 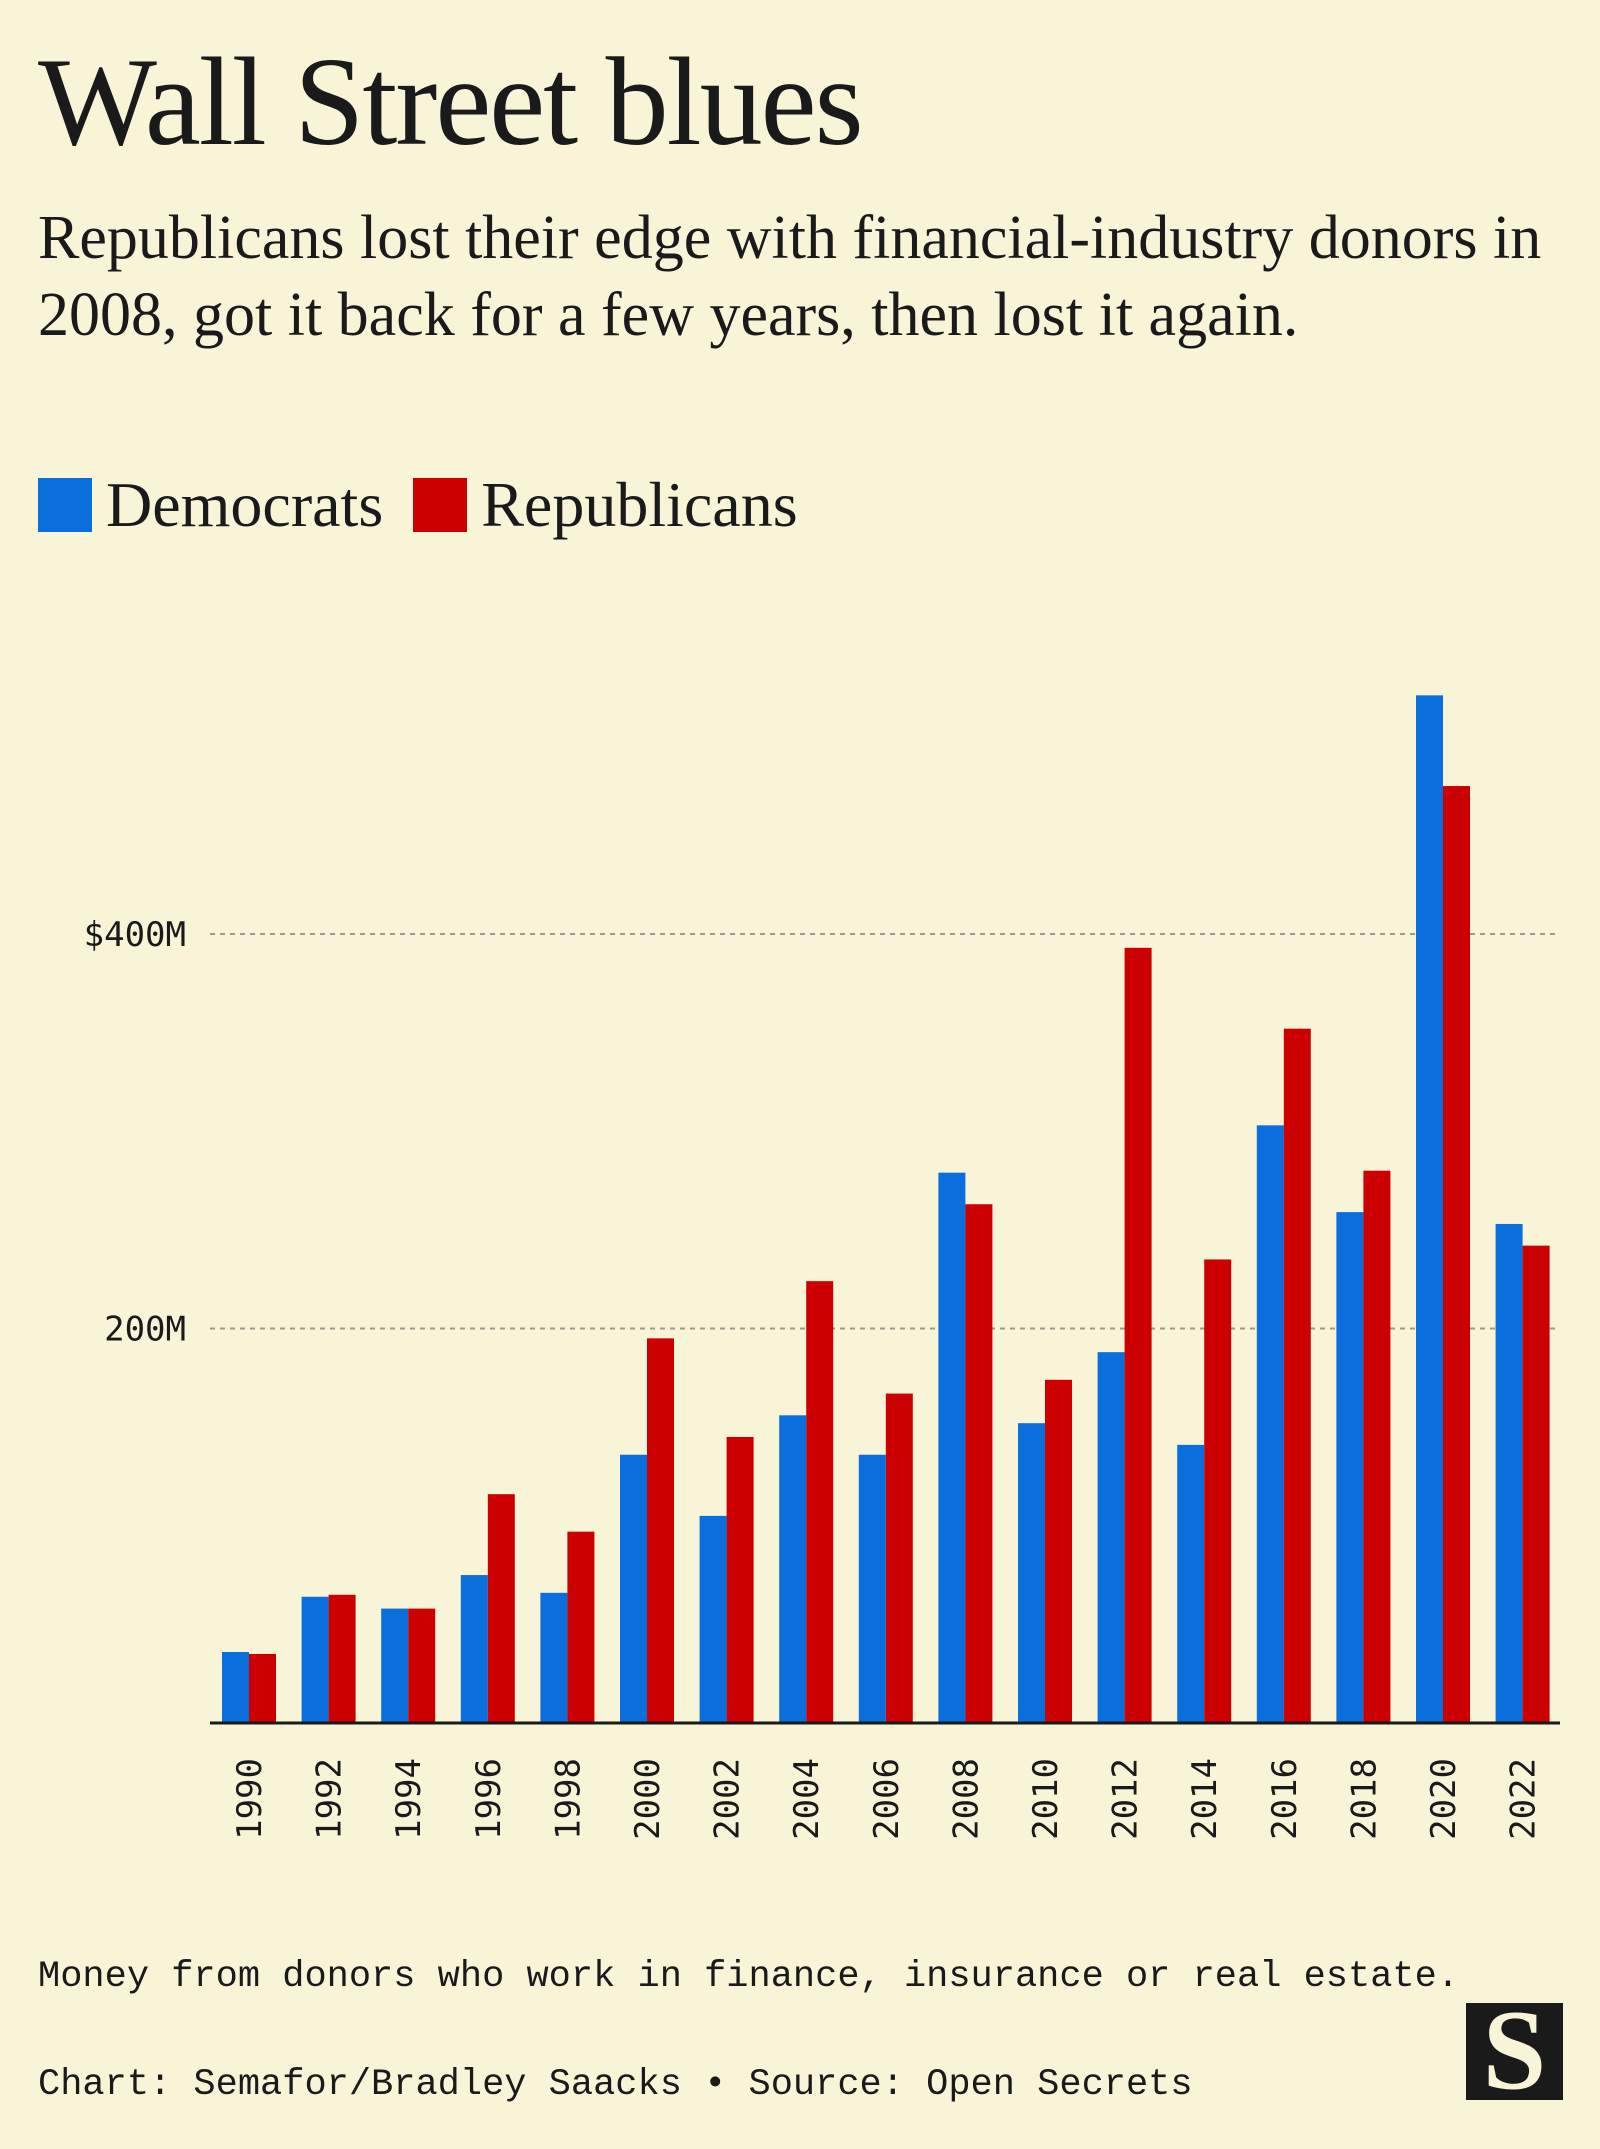 What do you see at coordinates (489, 1799) in the screenshot?
I see `x-tick-label: 1996` at bounding box center [489, 1799].